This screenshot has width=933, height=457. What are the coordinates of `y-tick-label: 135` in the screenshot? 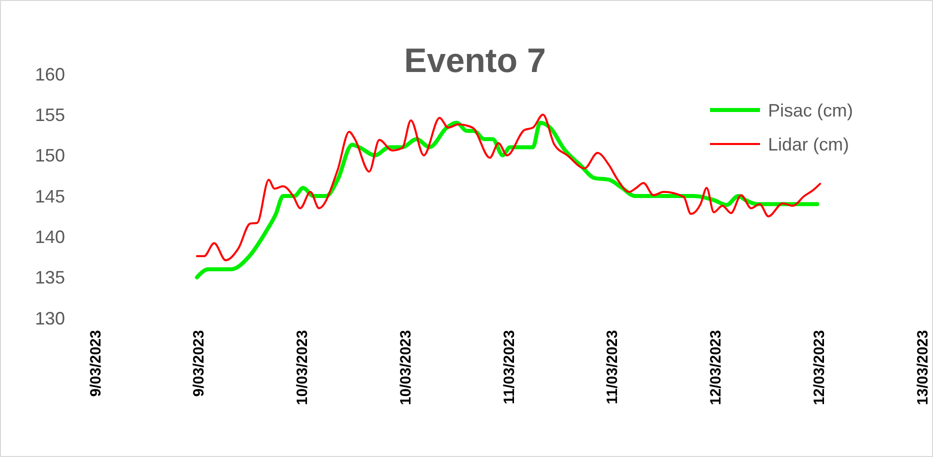 It's located at (49, 278).